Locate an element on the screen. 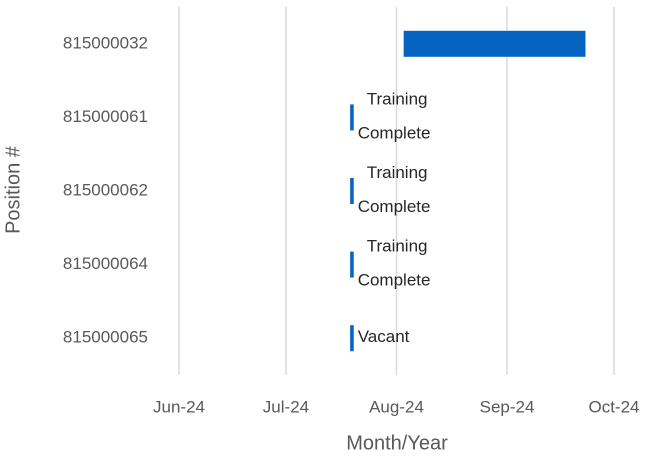 The height and width of the screenshot is (457, 649). x-tick-label: Jul-24 is located at coordinates (286, 406).